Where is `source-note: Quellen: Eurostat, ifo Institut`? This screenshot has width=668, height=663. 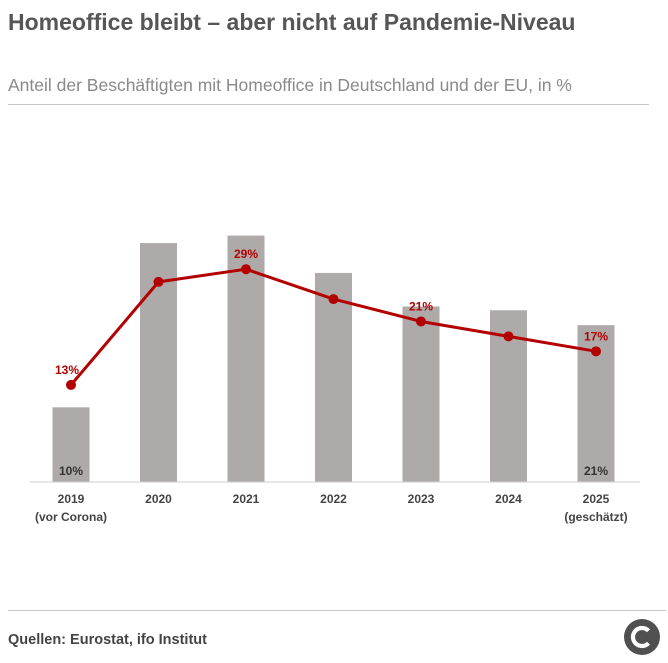 source-note: Quellen: Eurostat, ifo Institut is located at coordinates (107, 640).